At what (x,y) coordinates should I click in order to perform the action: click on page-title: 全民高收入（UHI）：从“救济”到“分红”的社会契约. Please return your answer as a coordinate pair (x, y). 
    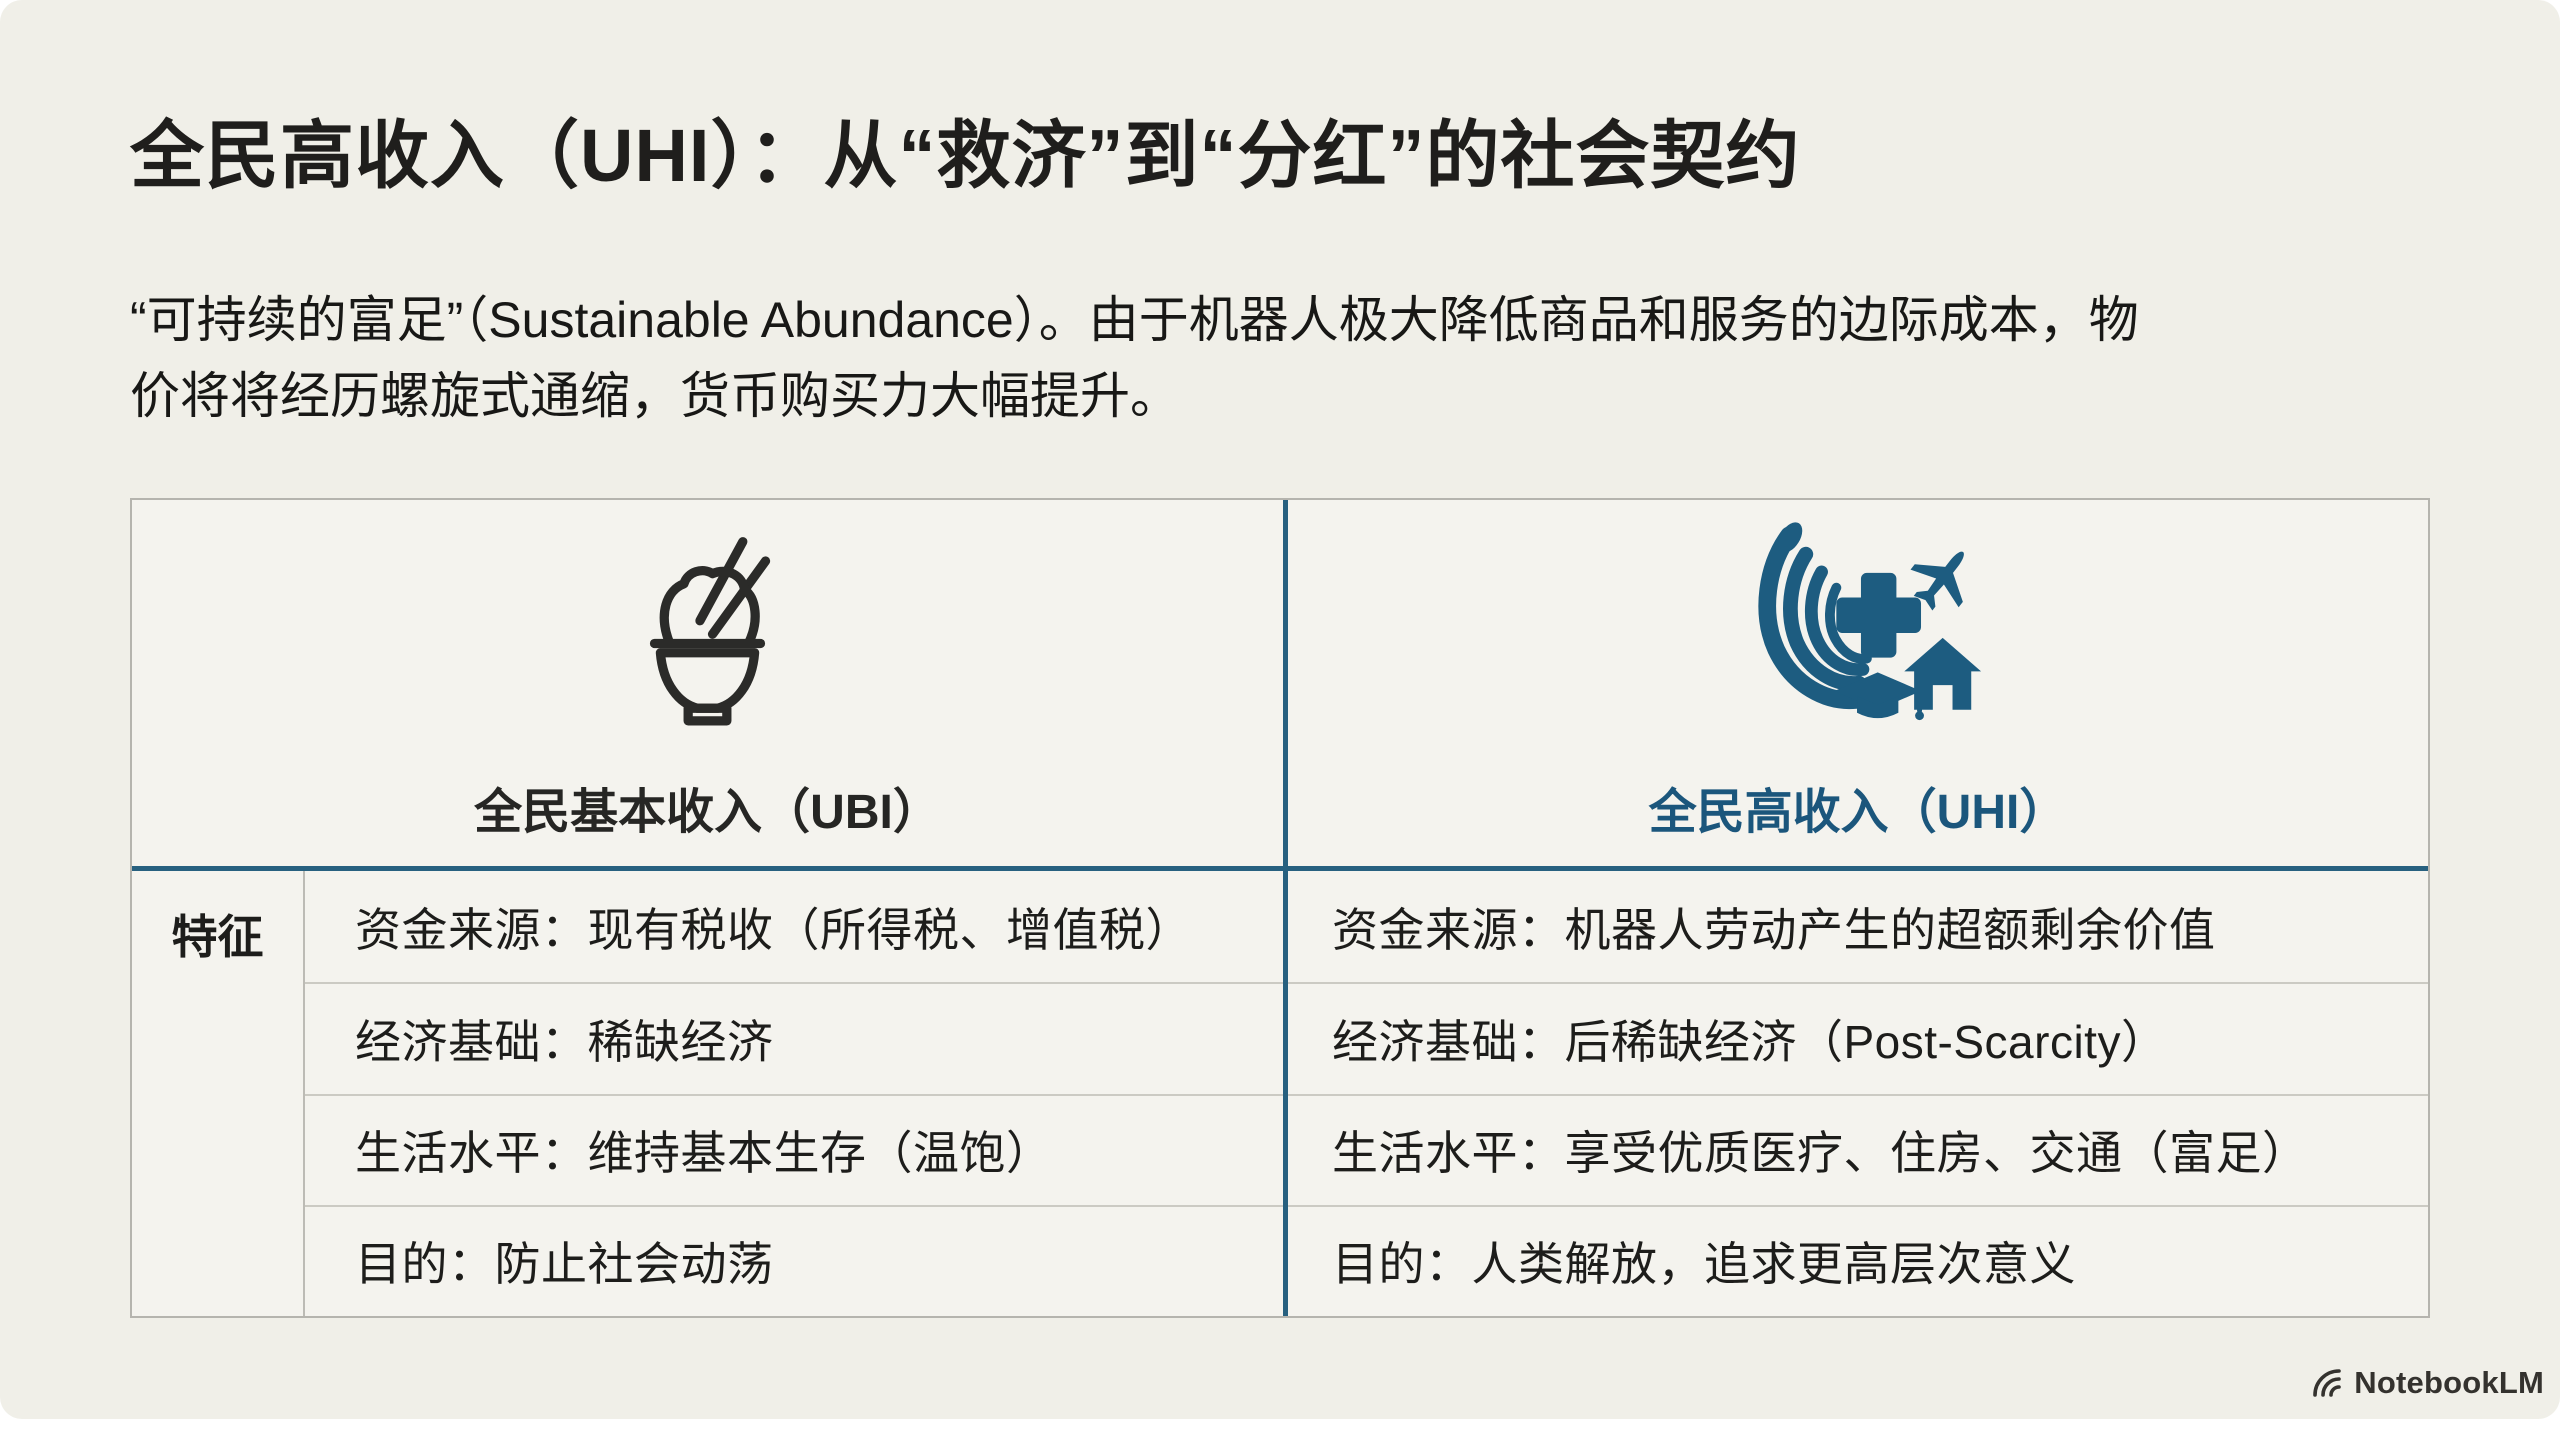
    Looking at the image, I should click on (965, 155).